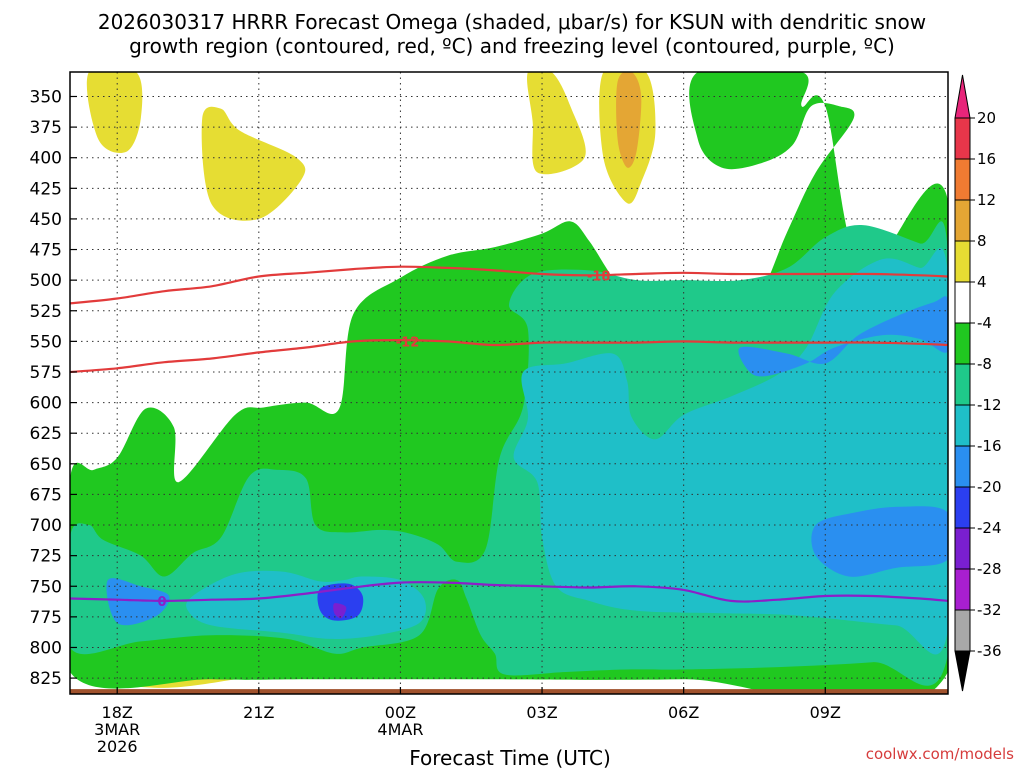 The height and width of the screenshot is (772, 1024). I want to click on ytick-label-450: 450, so click(46, 220).